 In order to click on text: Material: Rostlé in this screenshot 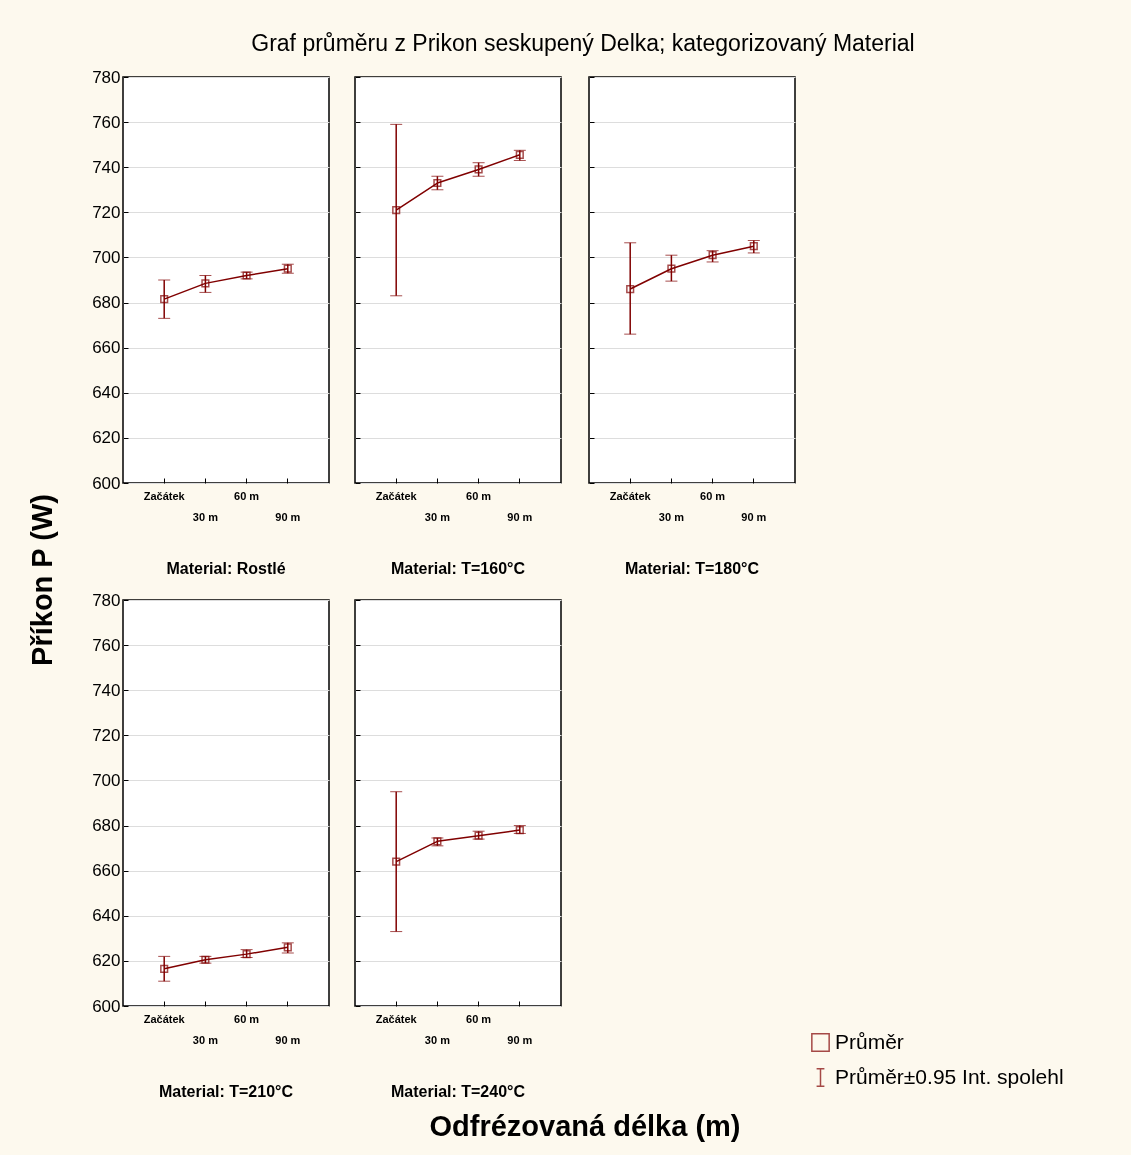, I will do `click(226, 568)`.